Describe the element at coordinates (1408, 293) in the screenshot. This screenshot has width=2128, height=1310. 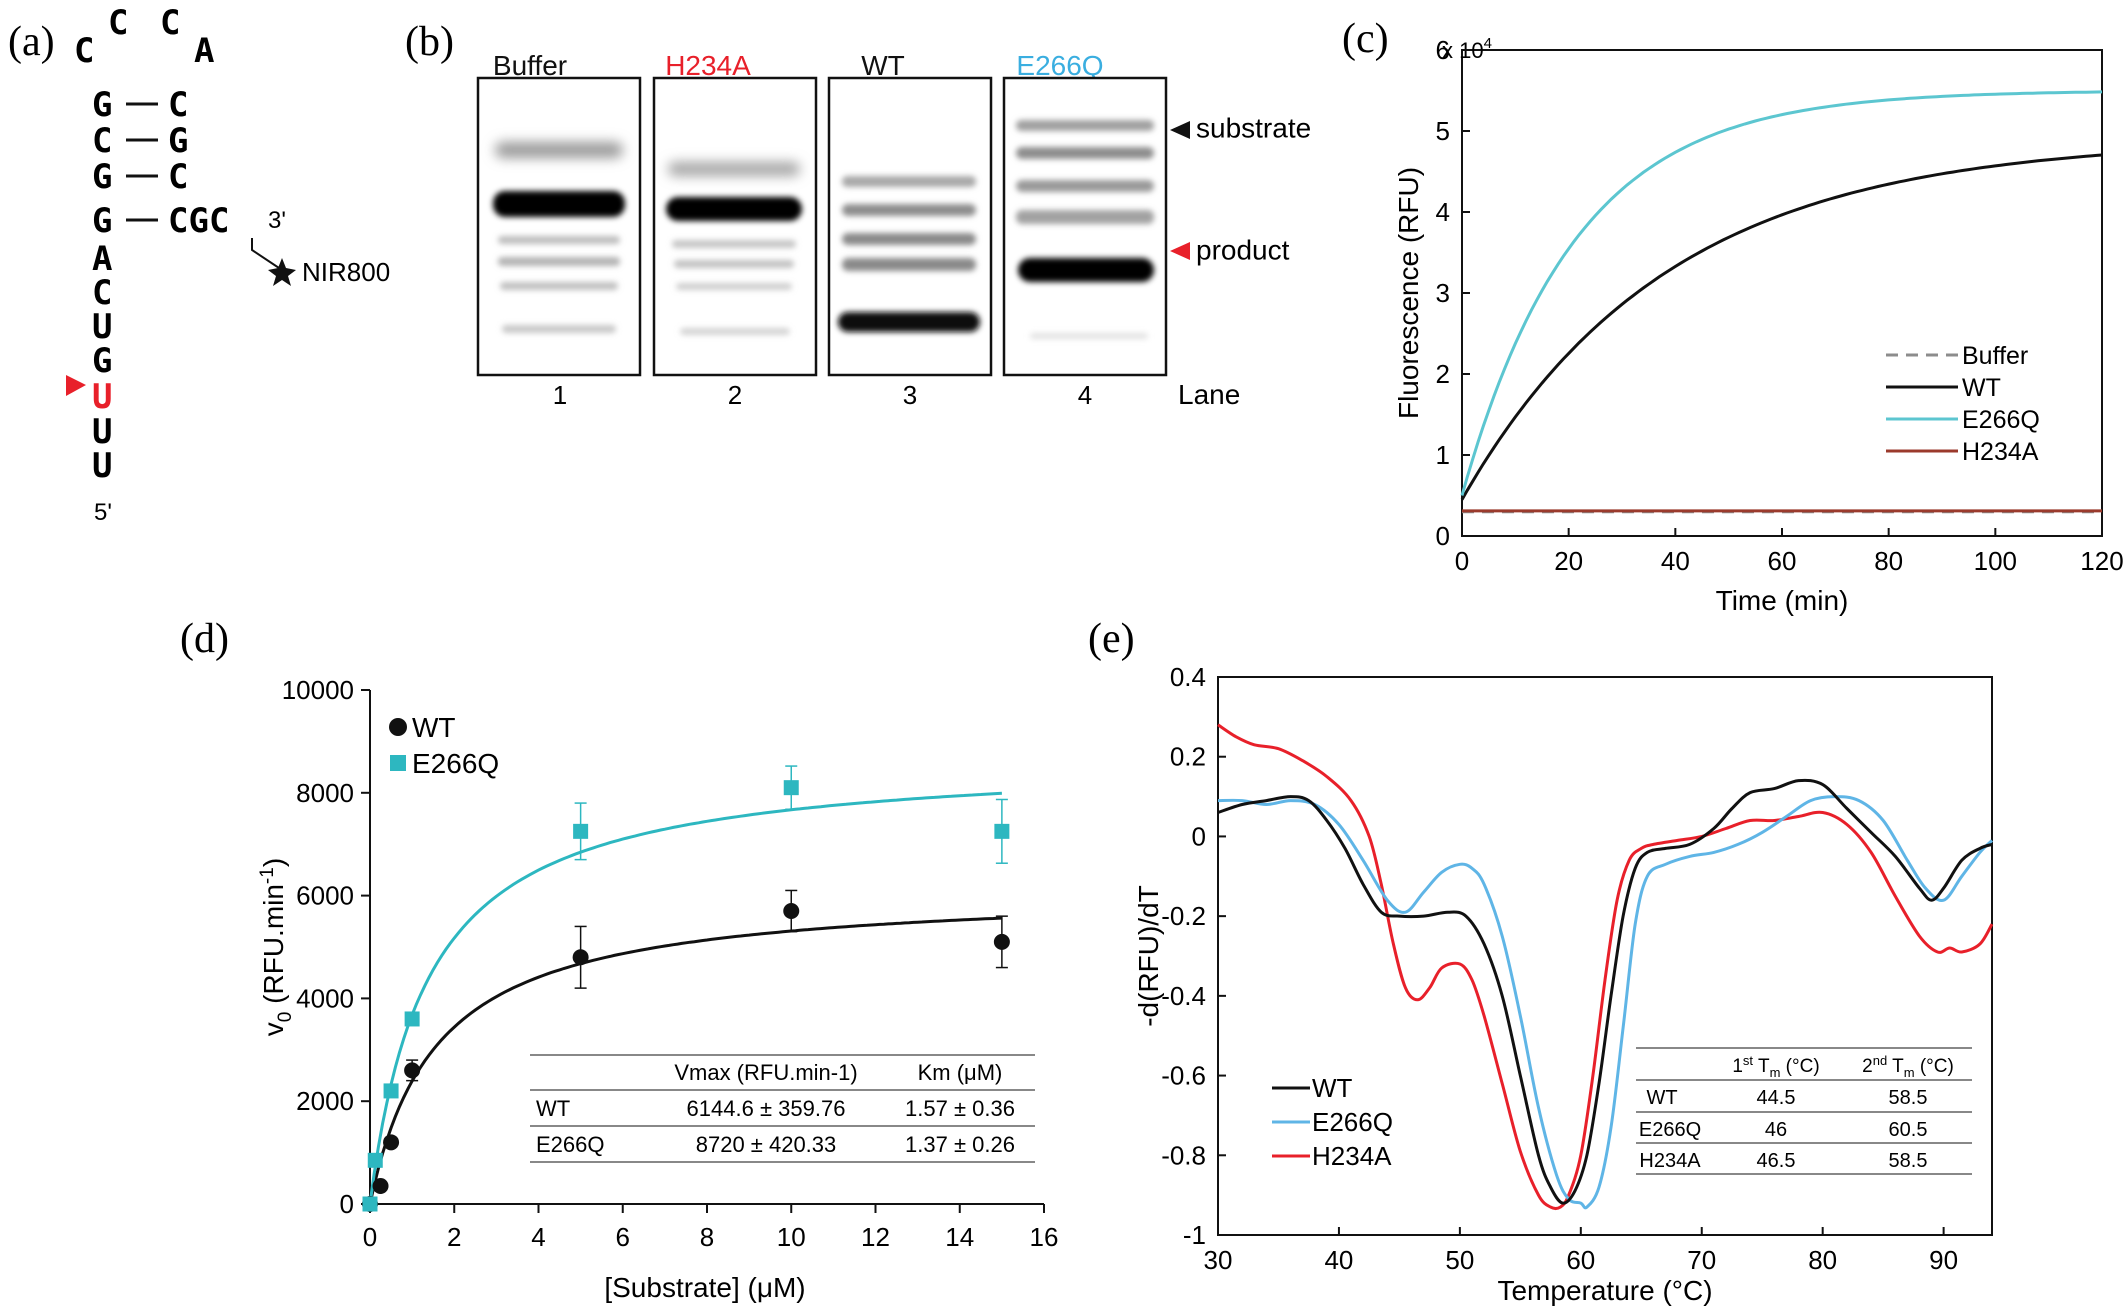
I see `y-axis-label: Fluorescence (RFU)` at that location.